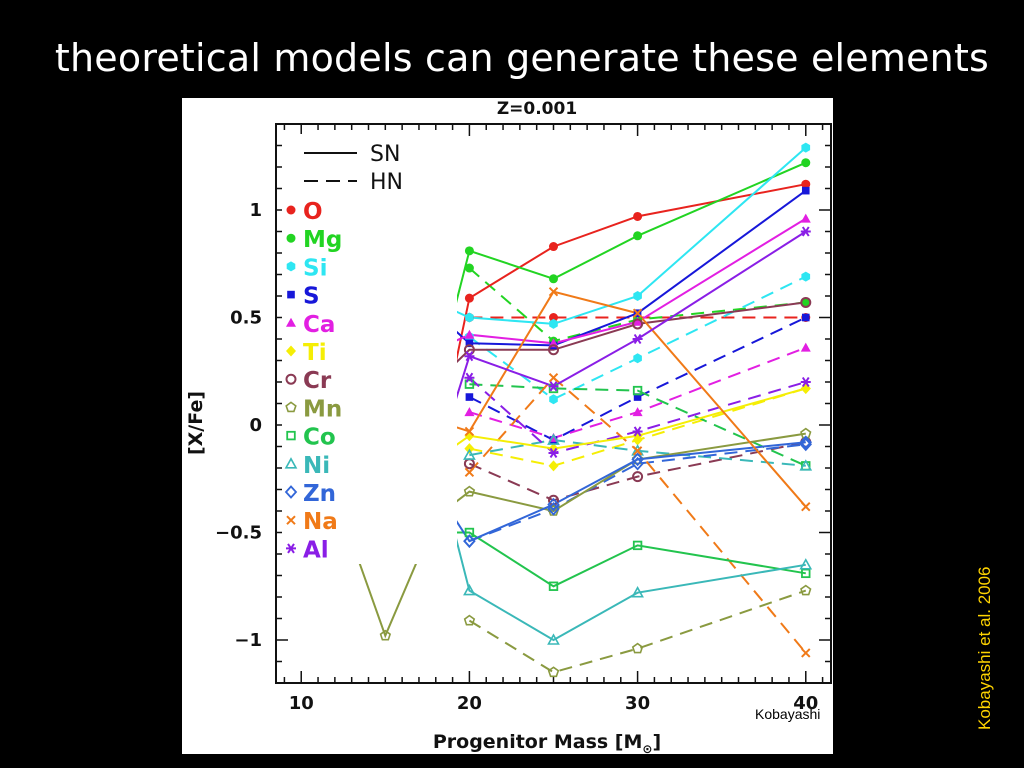 The width and height of the screenshot is (1024, 768). Describe the element at coordinates (255, 425) in the screenshot. I see `y-tick-label: 0` at that location.